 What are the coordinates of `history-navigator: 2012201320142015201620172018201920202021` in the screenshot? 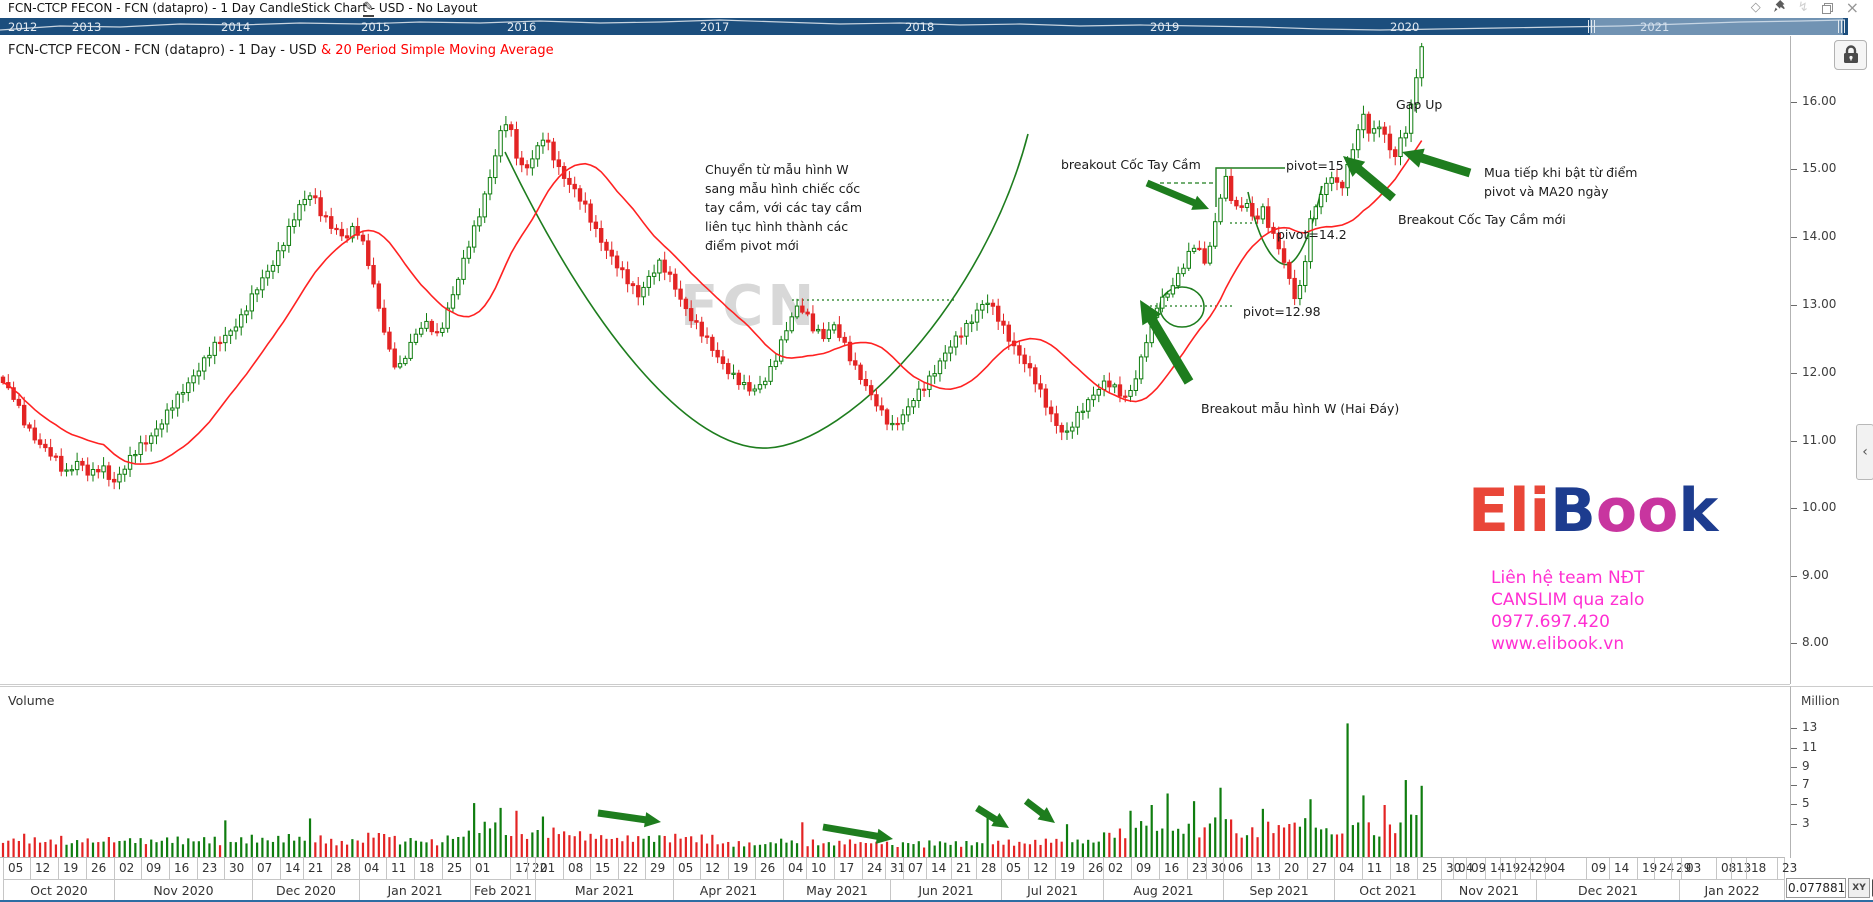 It's located at (924, 26).